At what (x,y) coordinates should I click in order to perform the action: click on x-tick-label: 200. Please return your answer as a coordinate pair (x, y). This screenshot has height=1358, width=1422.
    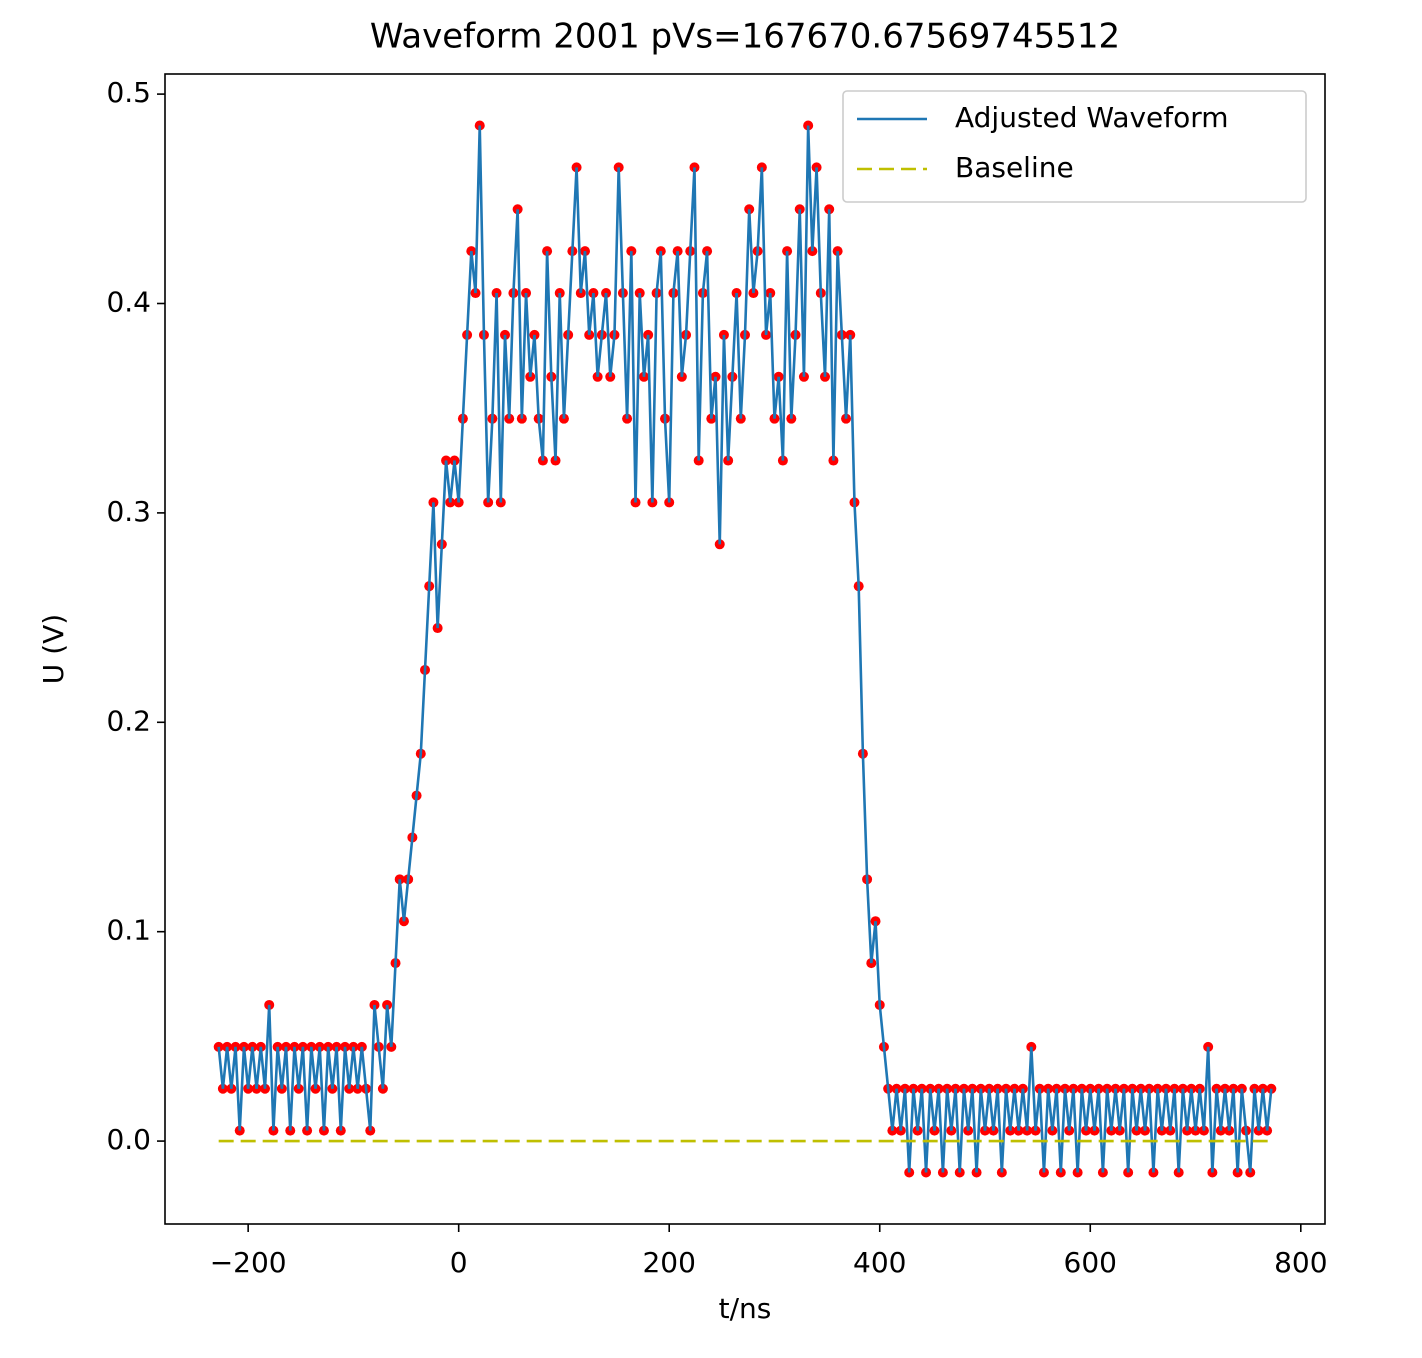
    Looking at the image, I should click on (668, 1262).